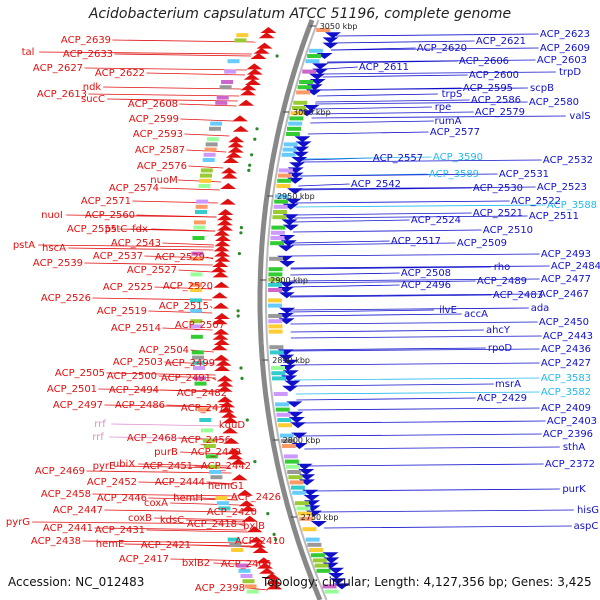 This screenshot has height=600, width=600. I want to click on gene-label: kduD, so click(232, 425).